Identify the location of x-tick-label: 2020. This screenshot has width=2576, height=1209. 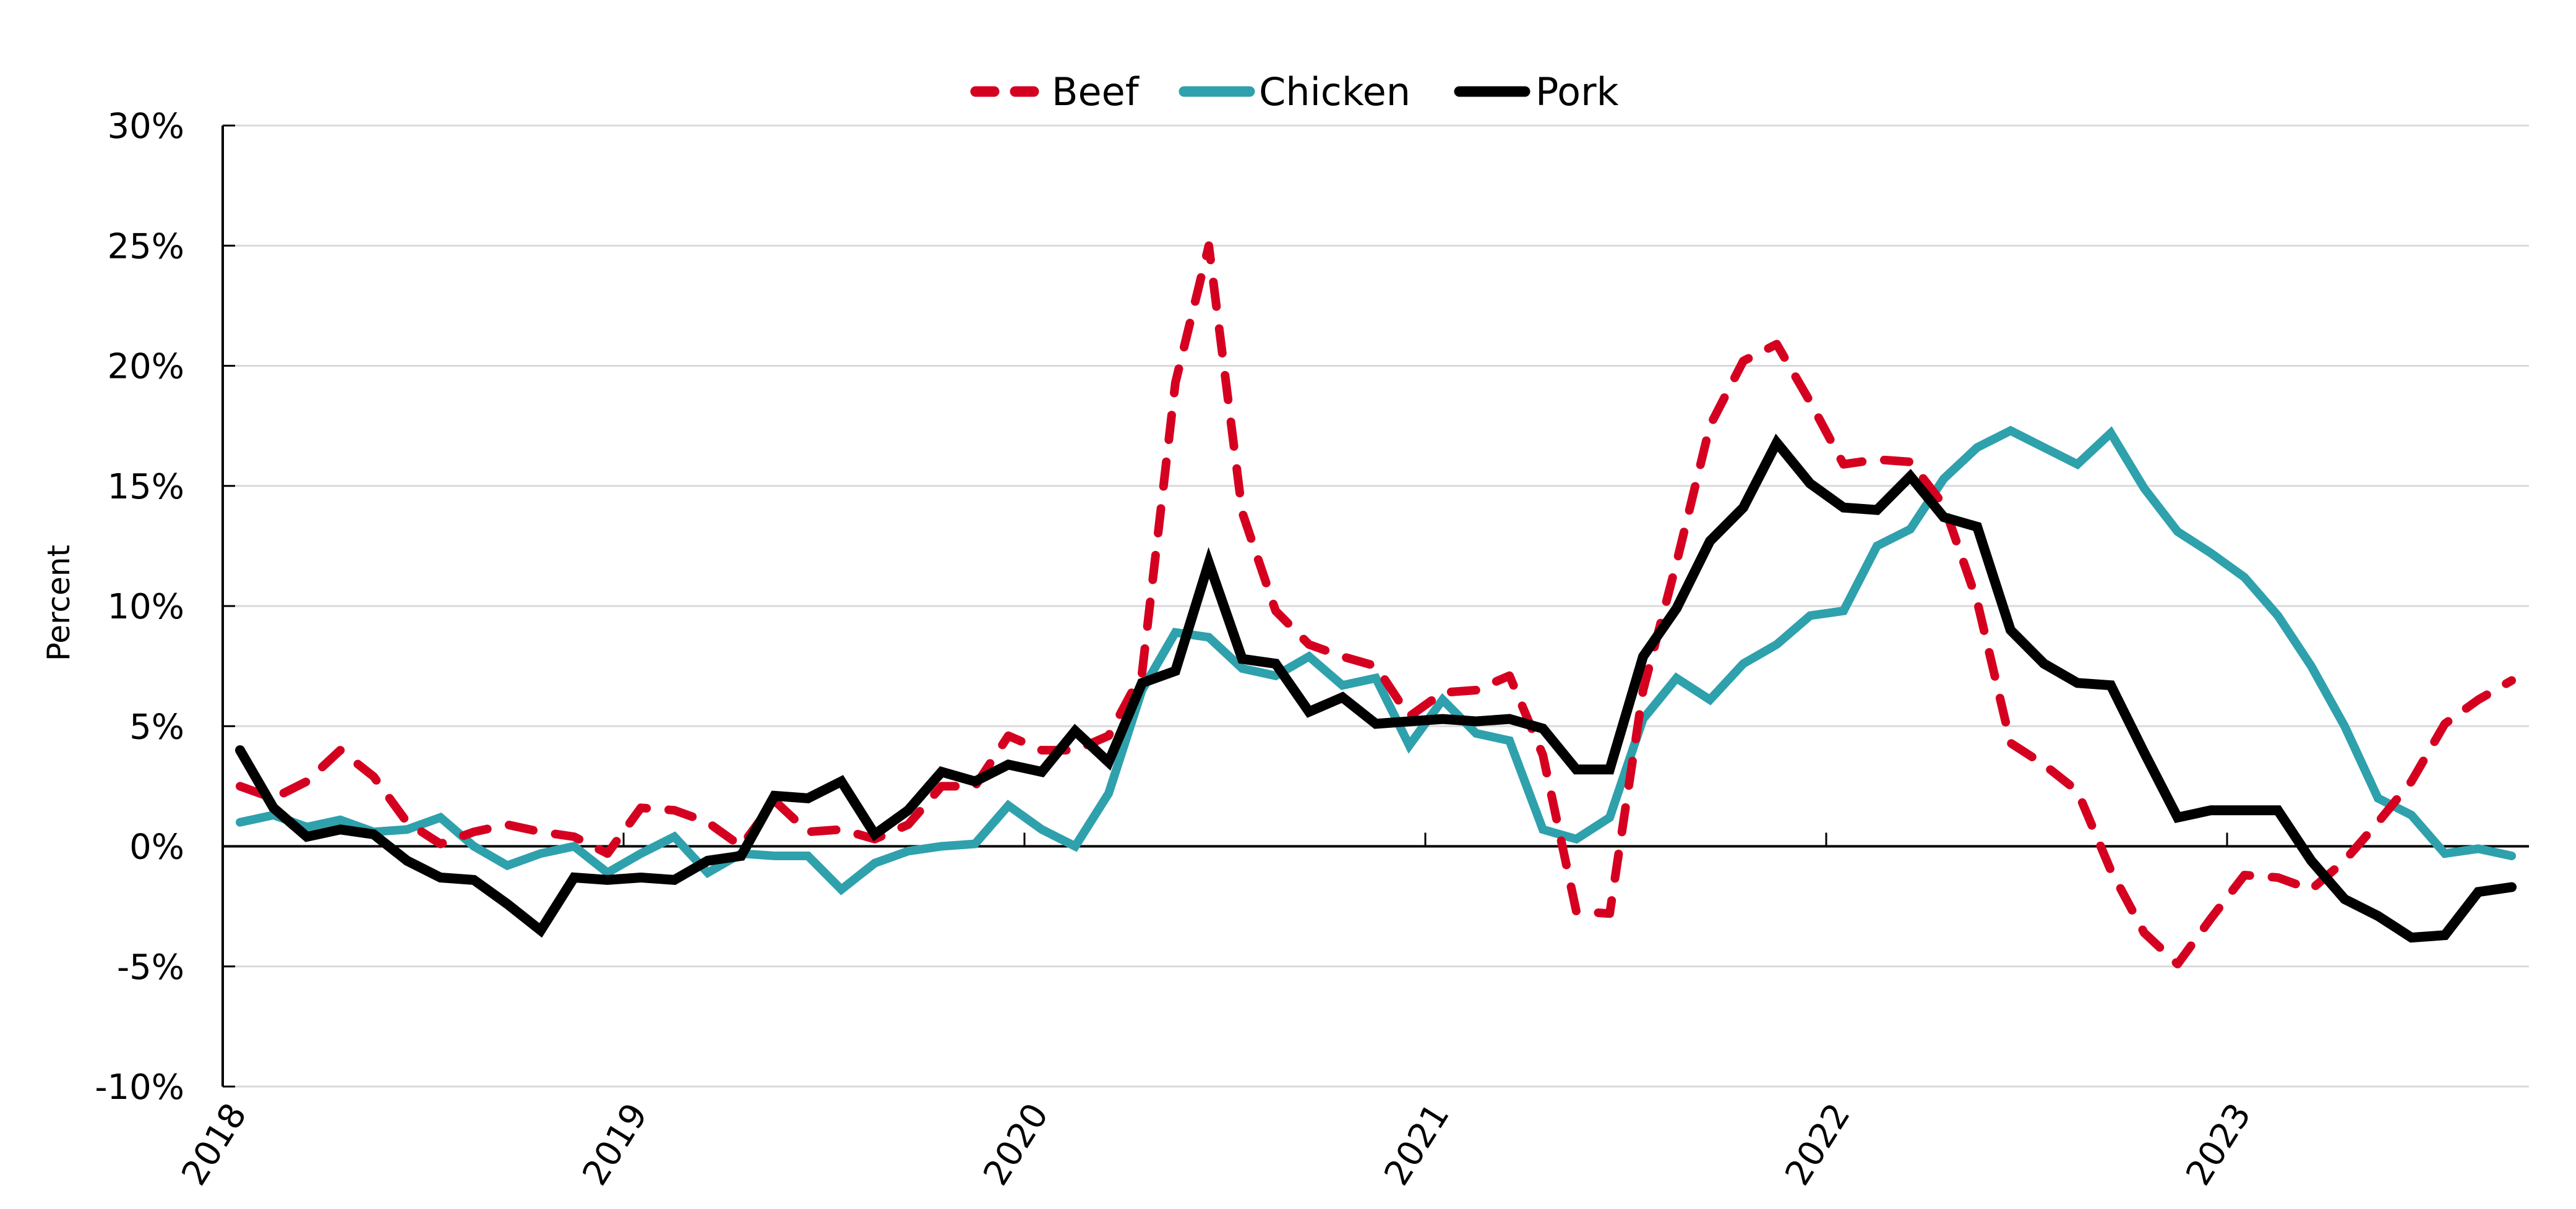
(1016, 1144).